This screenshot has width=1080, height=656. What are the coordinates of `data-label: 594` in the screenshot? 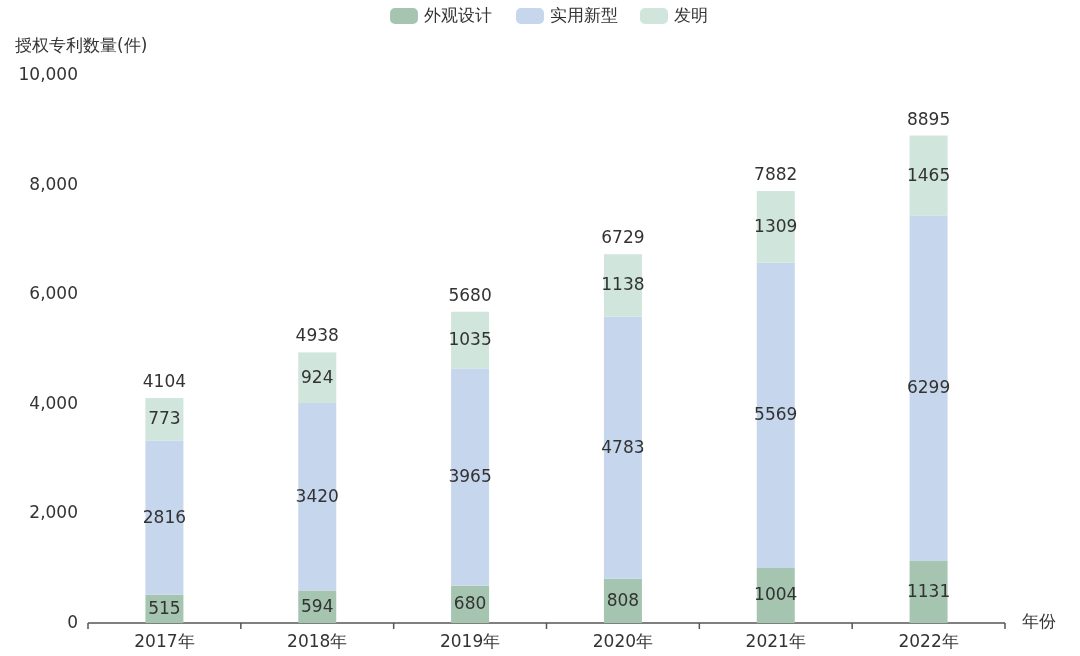 It's located at (317, 605).